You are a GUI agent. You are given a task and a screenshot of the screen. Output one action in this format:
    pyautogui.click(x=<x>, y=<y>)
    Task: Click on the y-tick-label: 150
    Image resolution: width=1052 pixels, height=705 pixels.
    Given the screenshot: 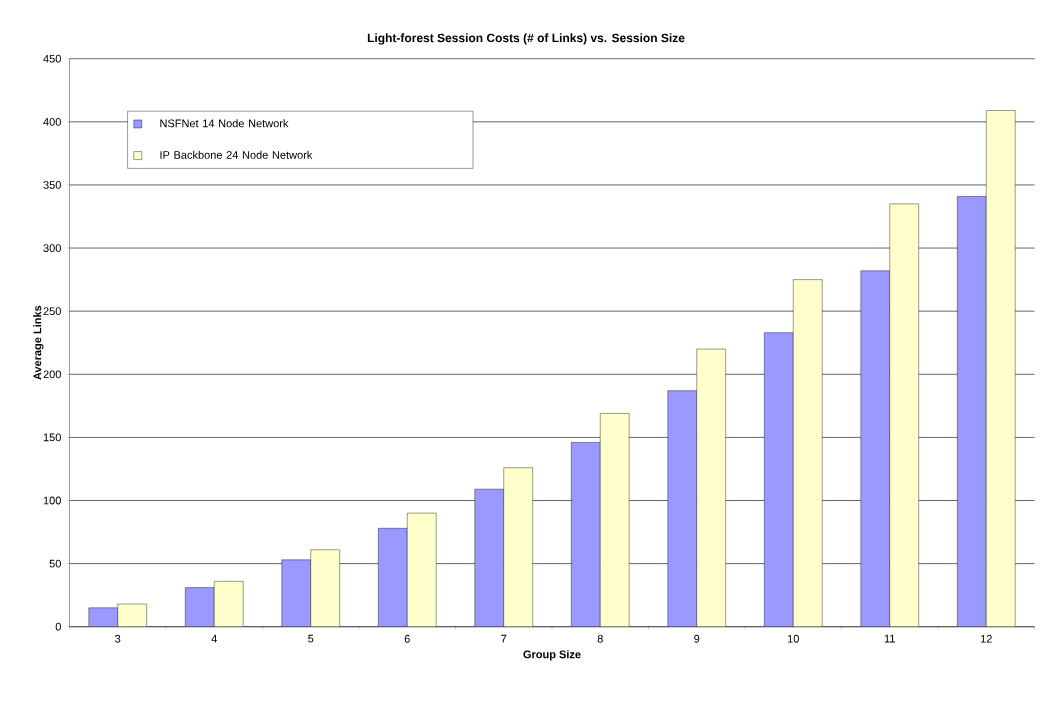 What is the action you would take?
    pyautogui.click(x=52, y=437)
    